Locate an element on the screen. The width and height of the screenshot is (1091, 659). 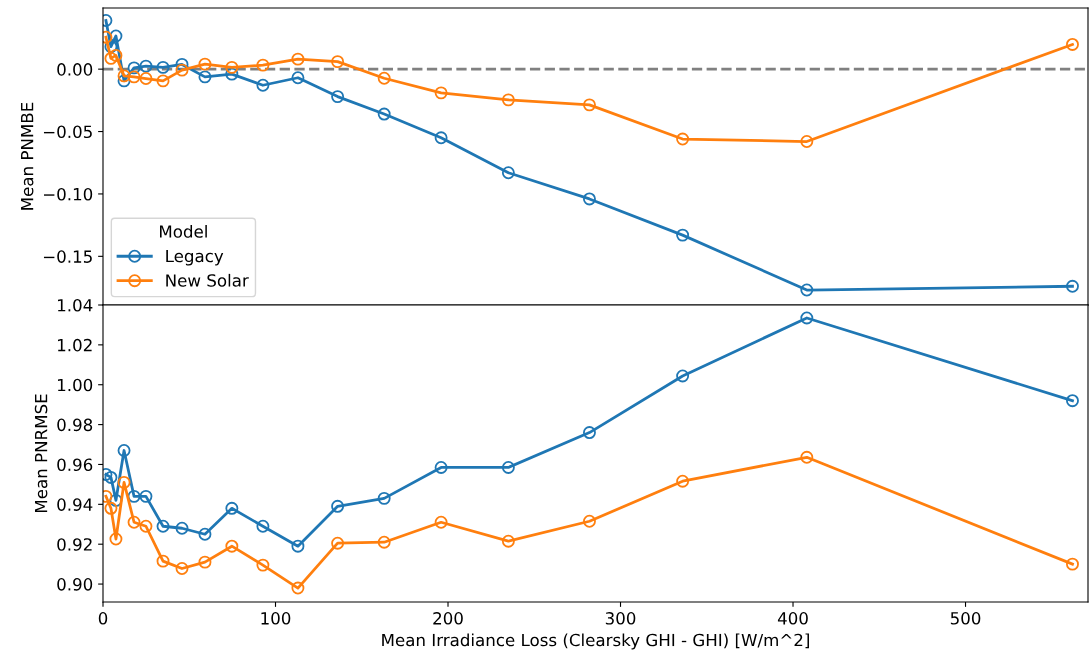
y-tick-label: −0.15 is located at coordinates (67, 256).